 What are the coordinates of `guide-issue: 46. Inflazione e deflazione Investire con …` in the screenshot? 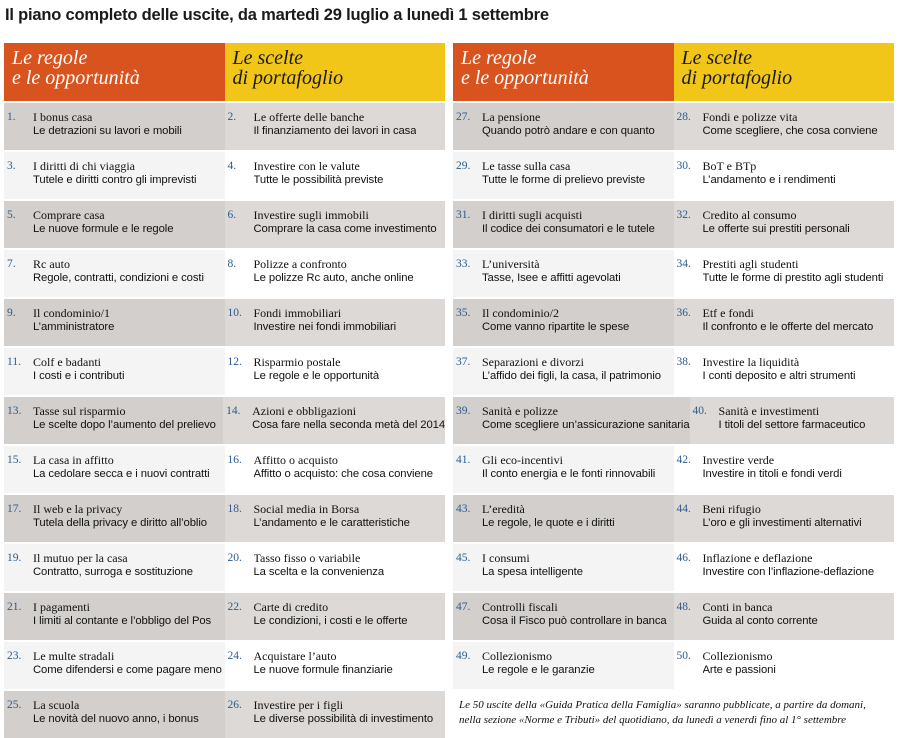 It's located at (784, 567).